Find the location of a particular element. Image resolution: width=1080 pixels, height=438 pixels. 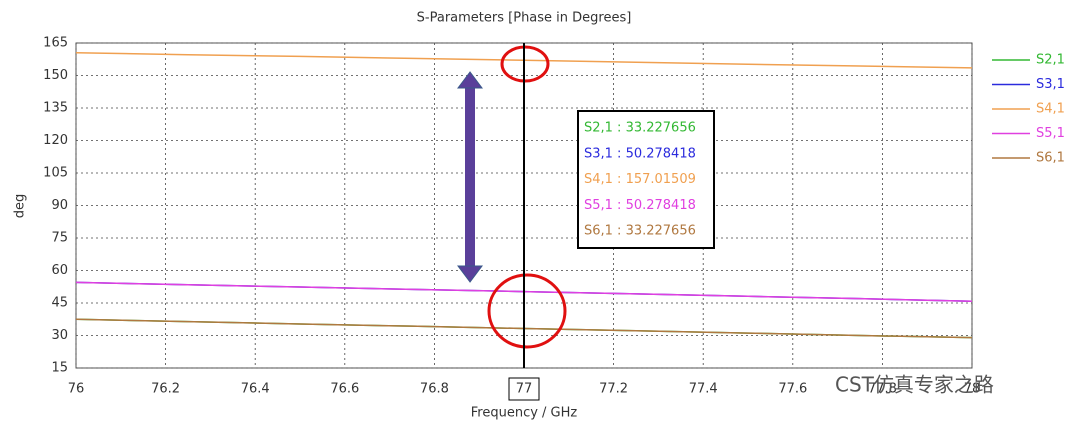

legend-label: S4,1 is located at coordinates (1050, 109).